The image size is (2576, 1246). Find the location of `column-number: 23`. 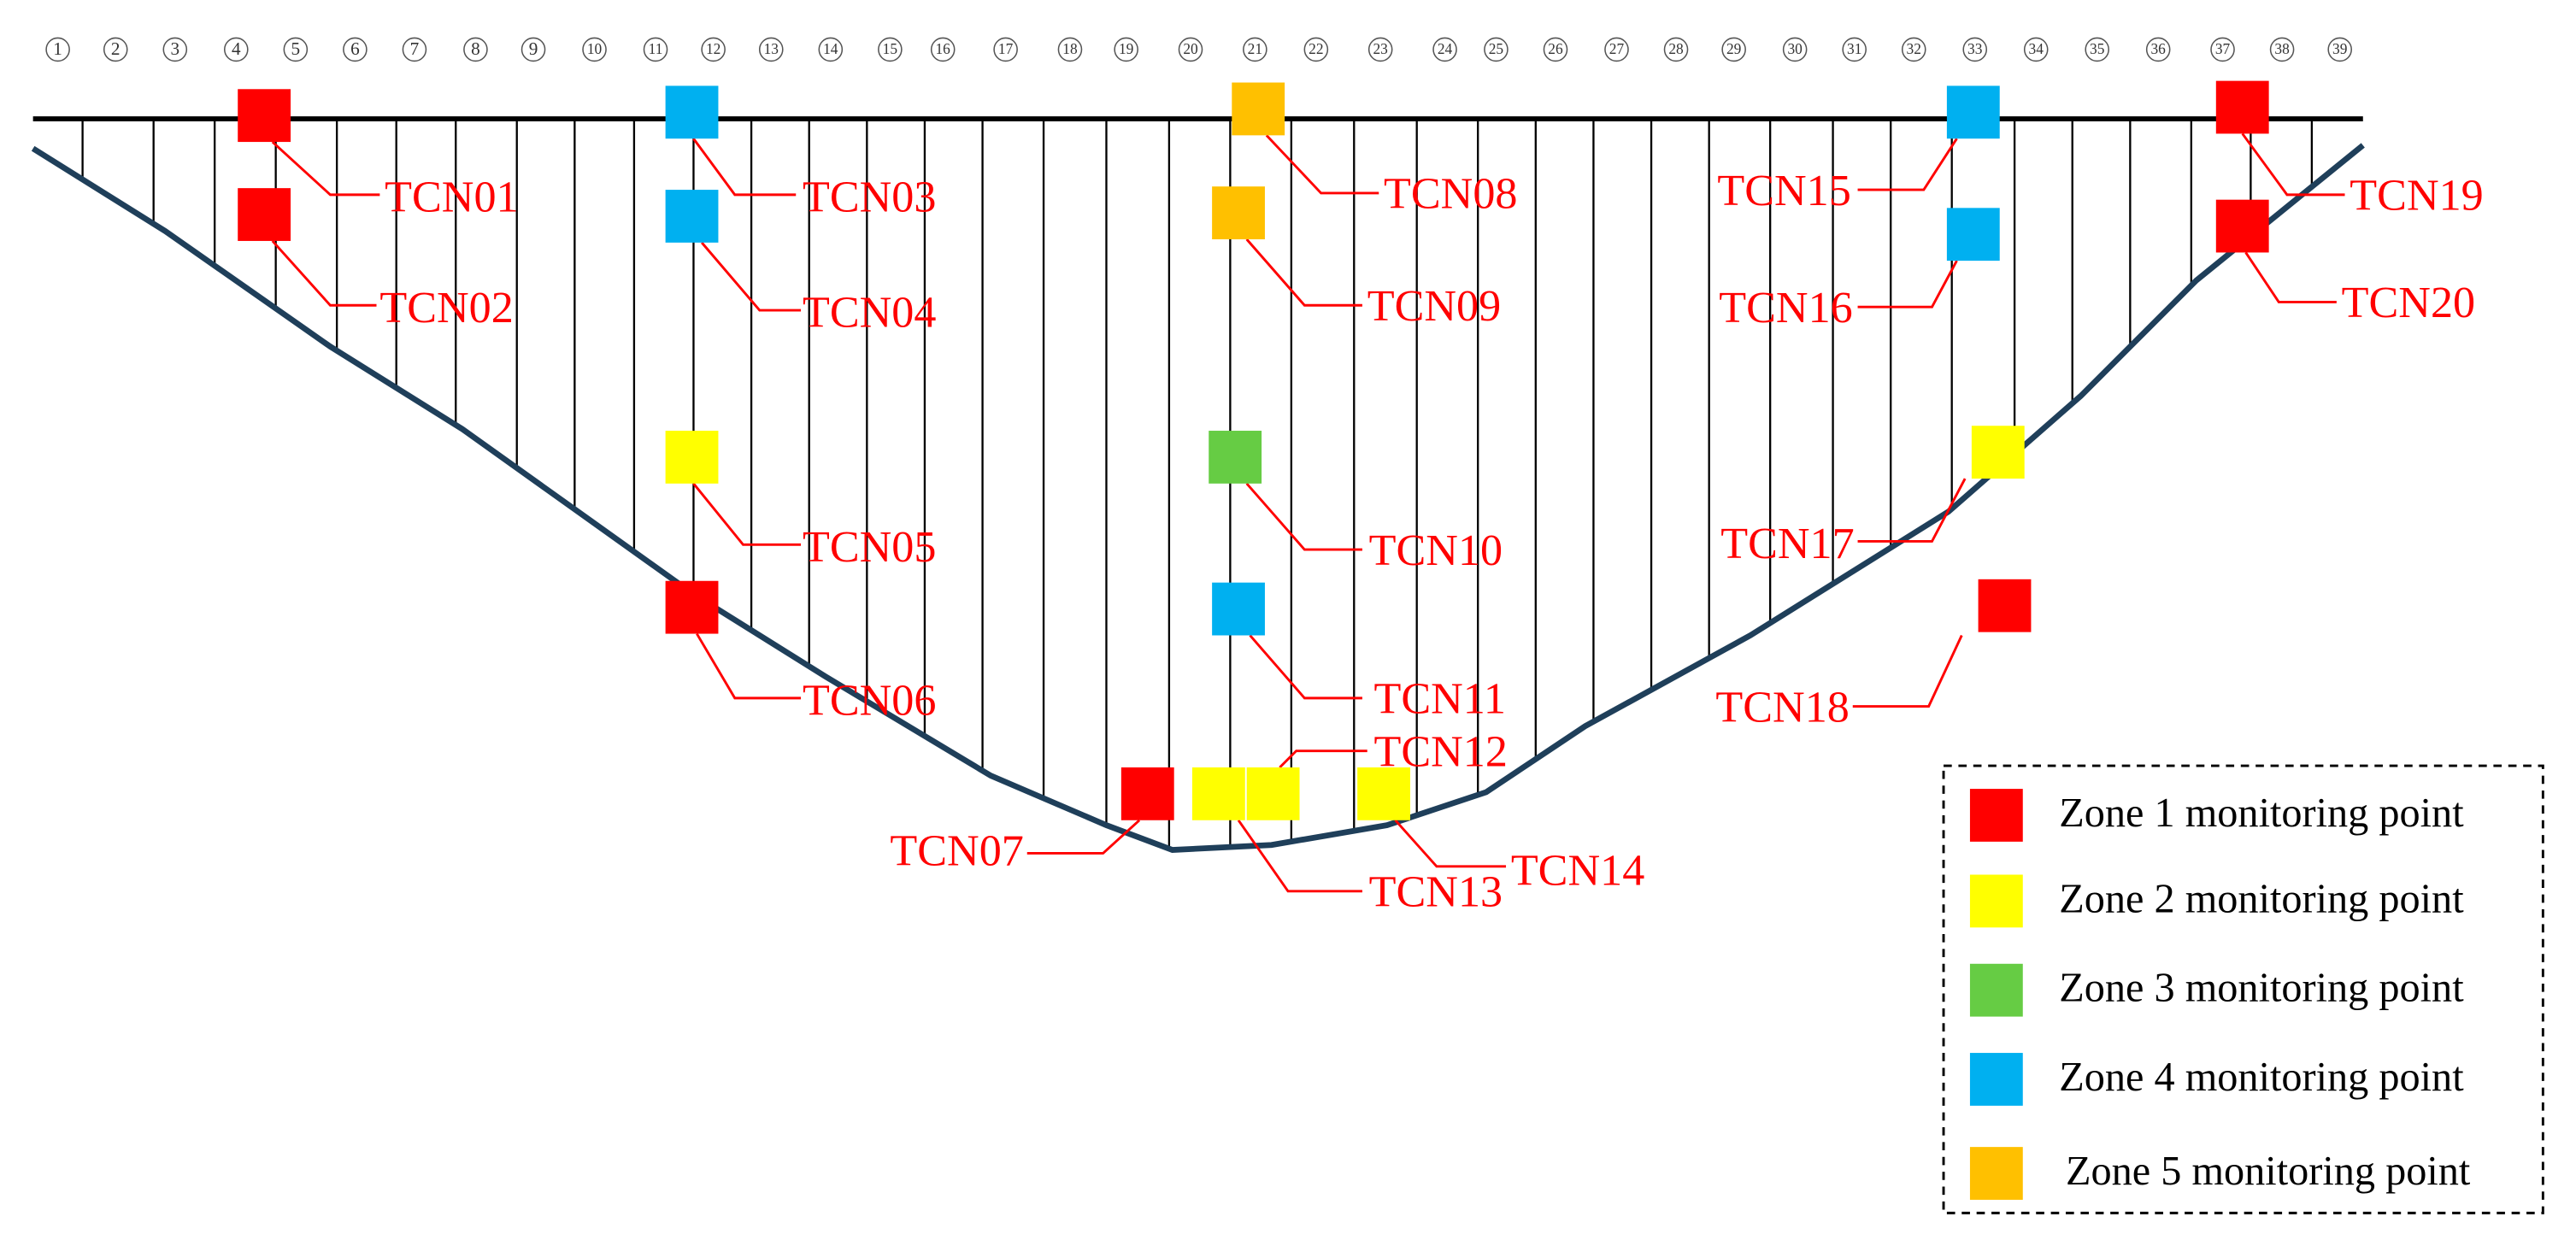

column-number: 23 is located at coordinates (1381, 49).